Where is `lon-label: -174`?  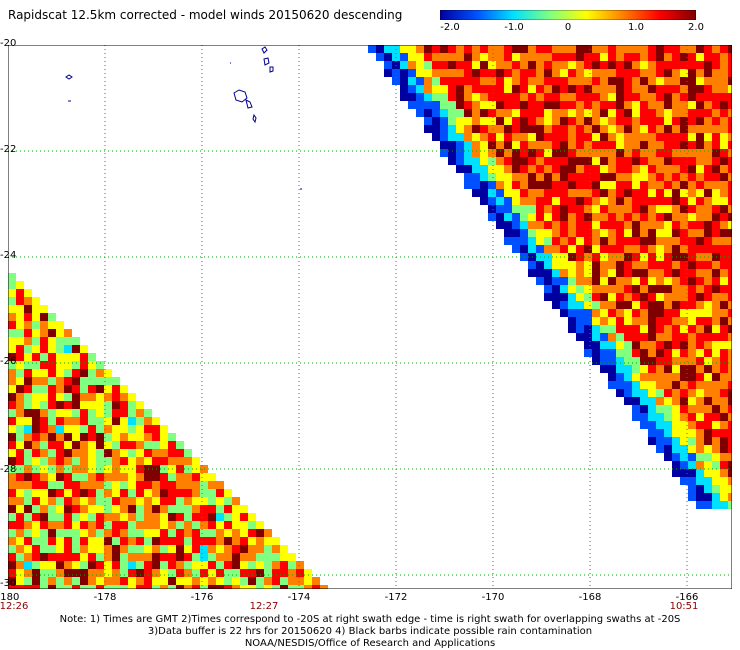
lon-label: -174 is located at coordinates (299, 597).